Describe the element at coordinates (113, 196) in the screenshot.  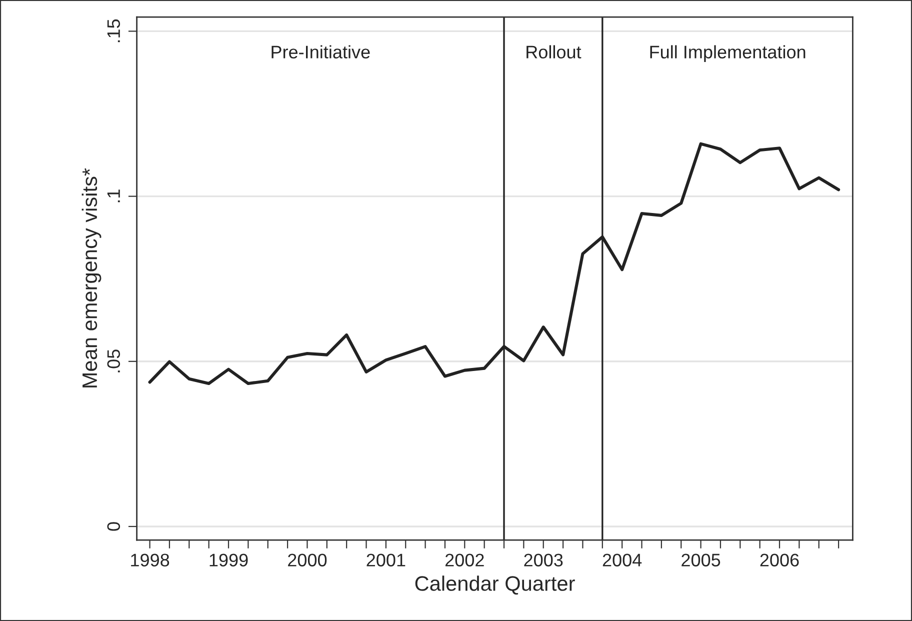
I see `y-tick-label: .1` at that location.